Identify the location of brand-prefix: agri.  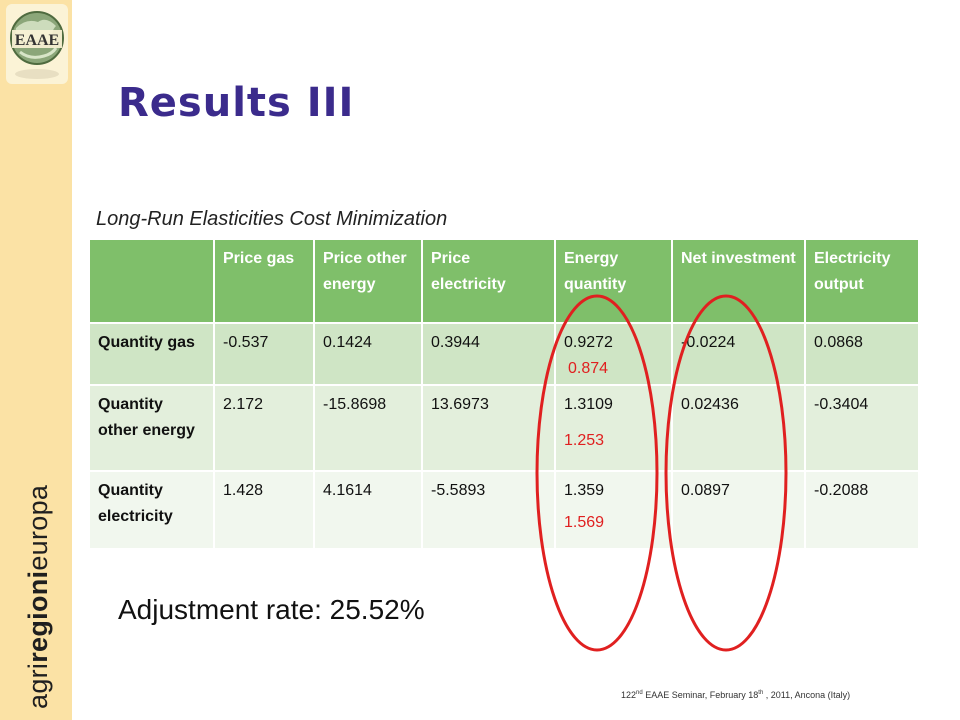
(38, 685).